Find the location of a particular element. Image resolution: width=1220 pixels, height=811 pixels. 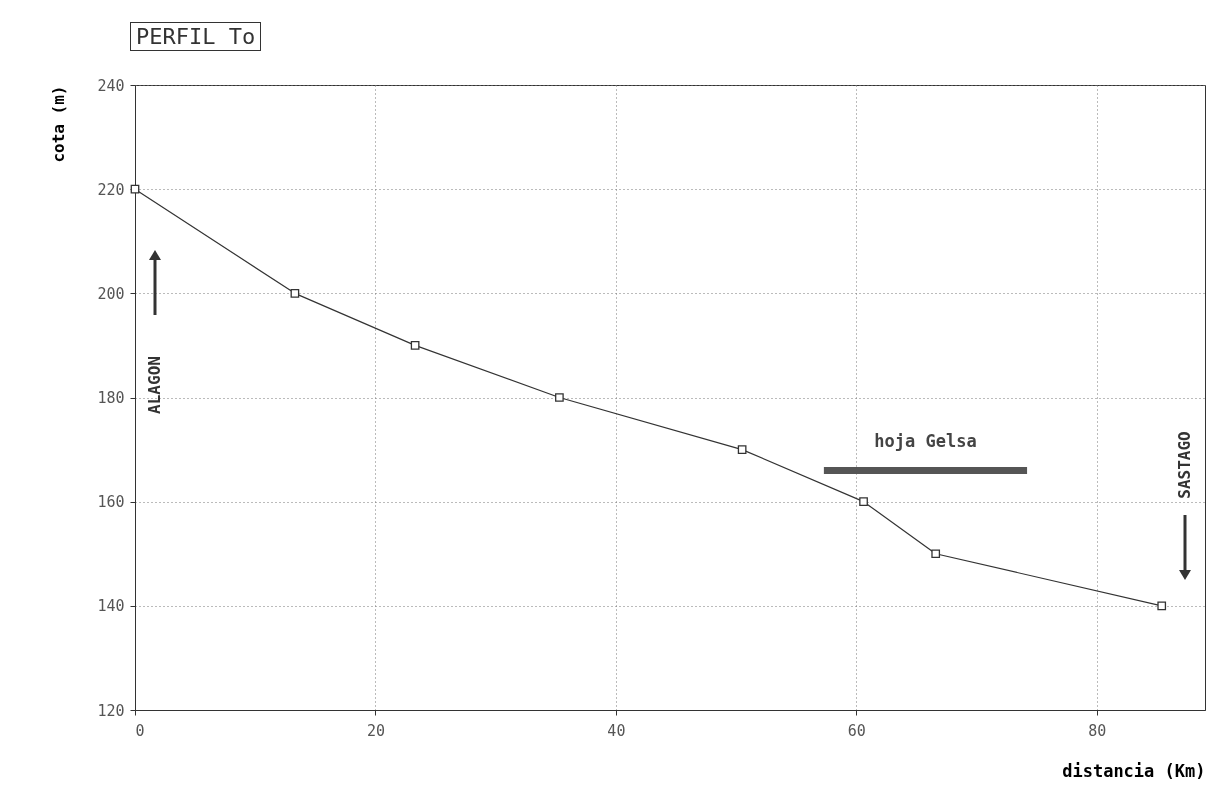

annotation: SASTAGO is located at coordinates (1184, 465).